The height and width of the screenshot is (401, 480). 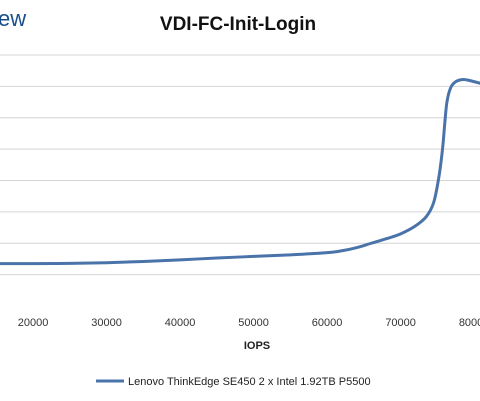 What do you see at coordinates (253, 323) in the screenshot?
I see `x-tick-label: 50000` at bounding box center [253, 323].